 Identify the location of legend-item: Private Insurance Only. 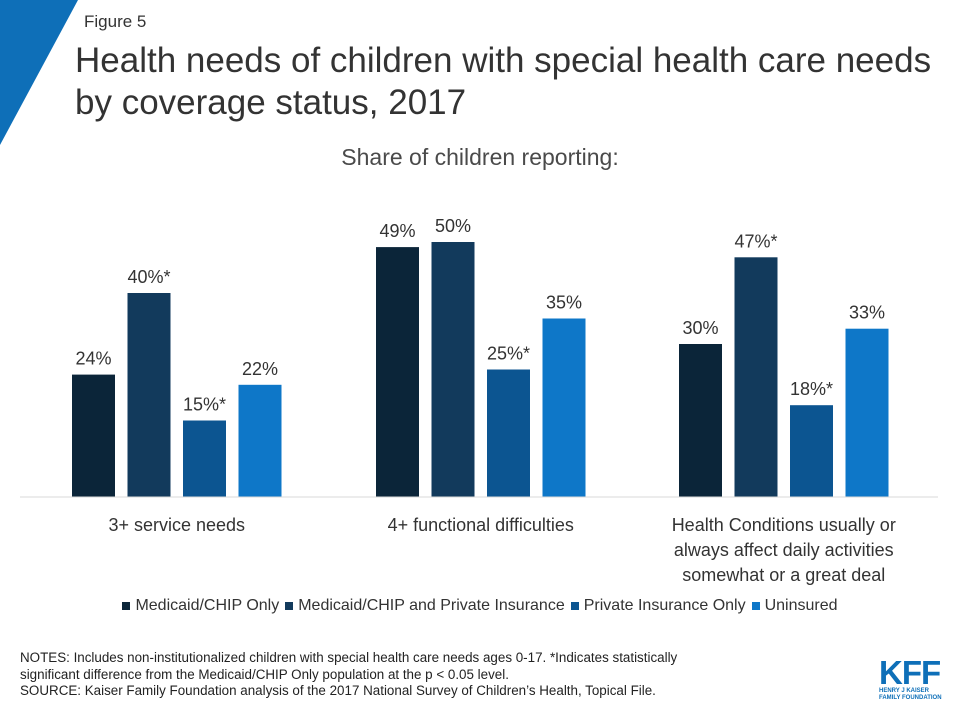
(658, 606).